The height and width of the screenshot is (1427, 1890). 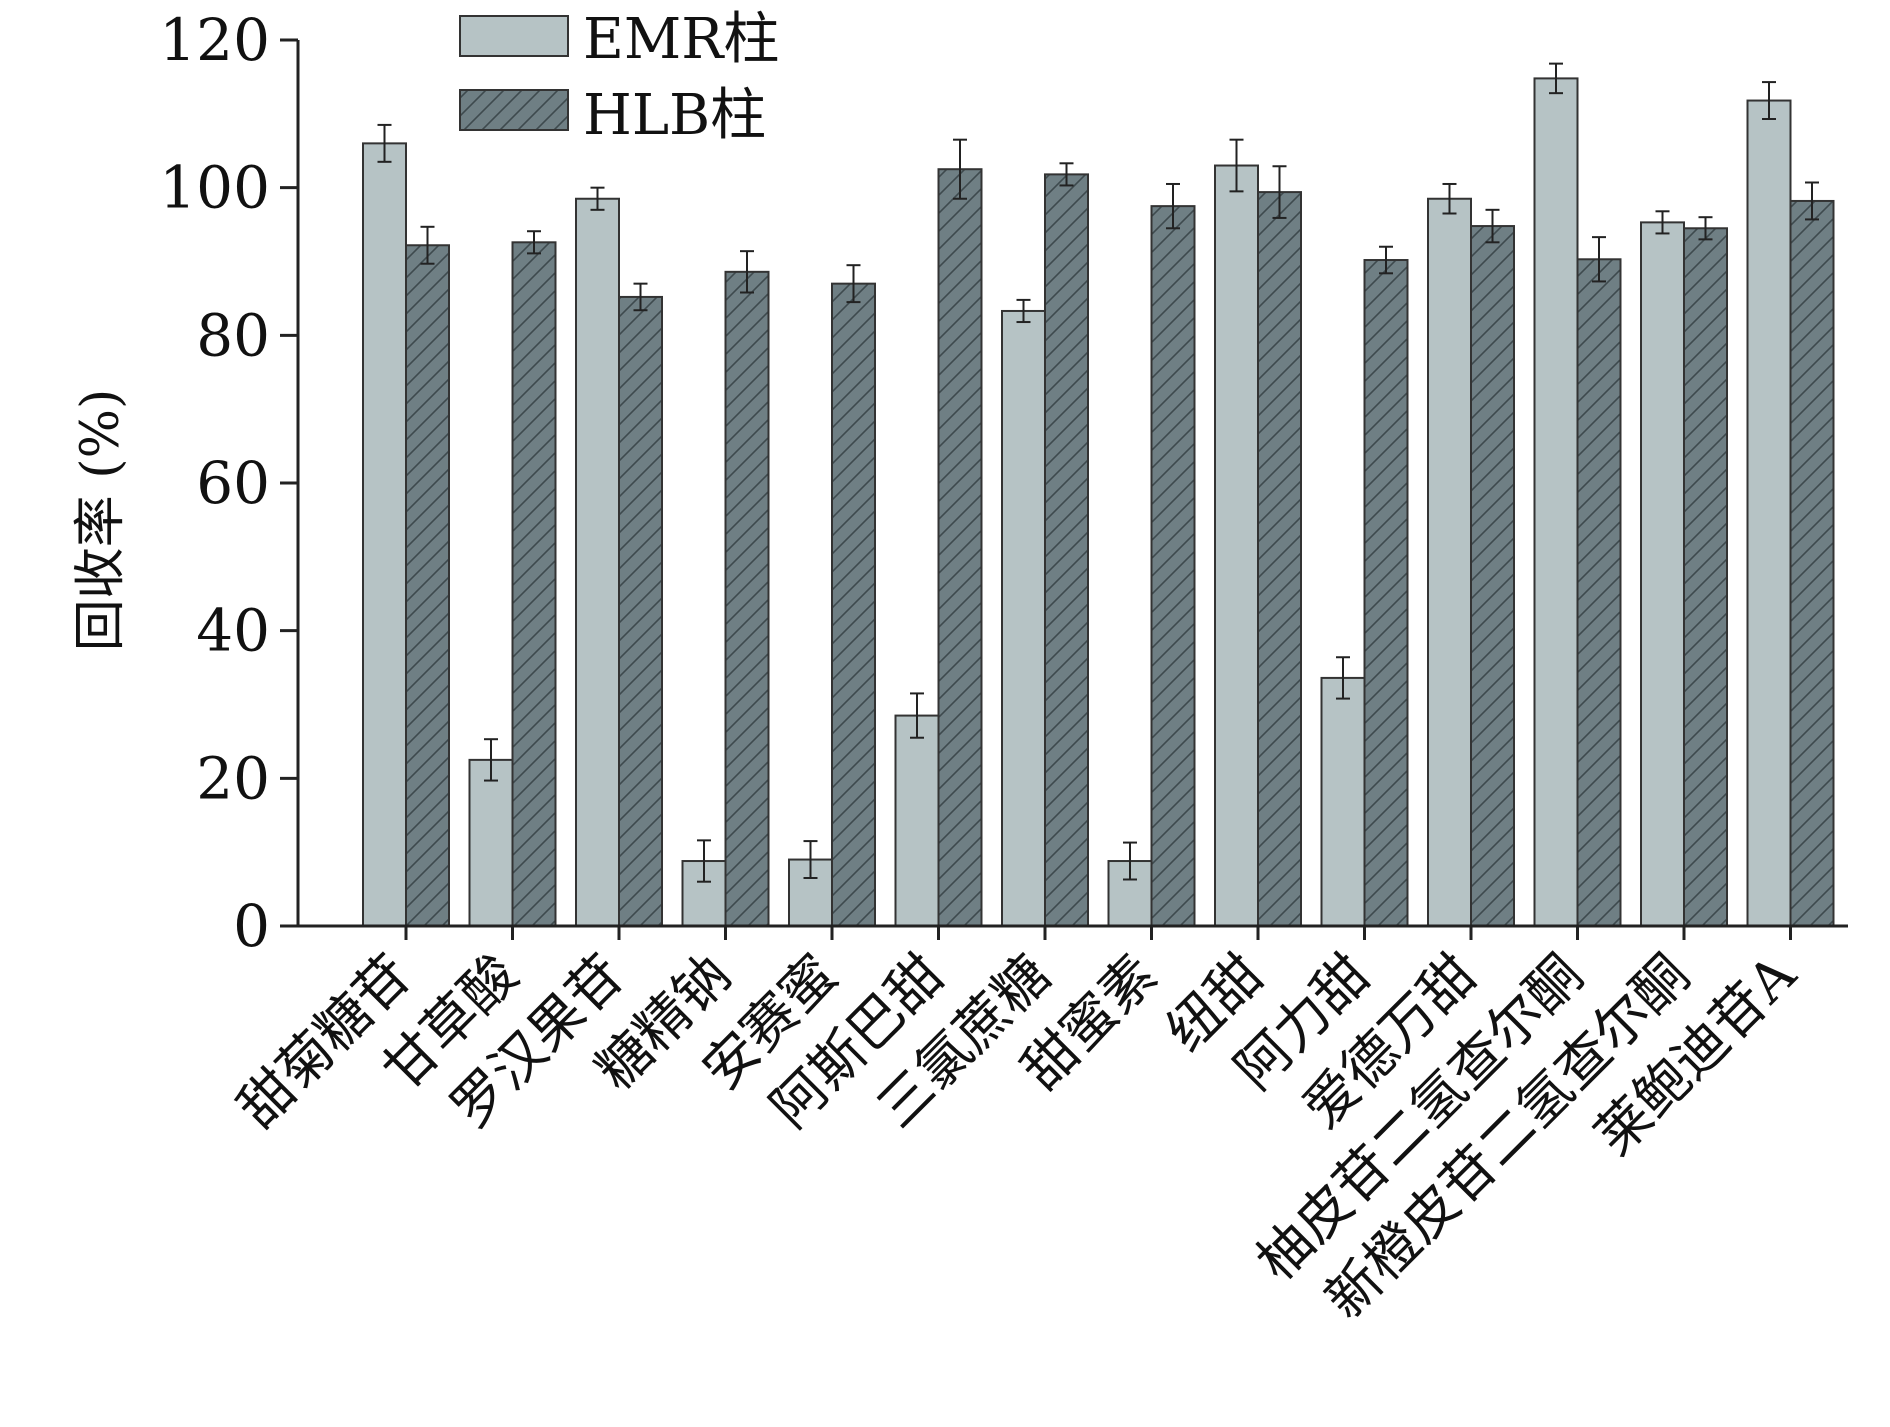 What do you see at coordinates (214, 40) in the screenshot?
I see `y-tick-label: 120` at bounding box center [214, 40].